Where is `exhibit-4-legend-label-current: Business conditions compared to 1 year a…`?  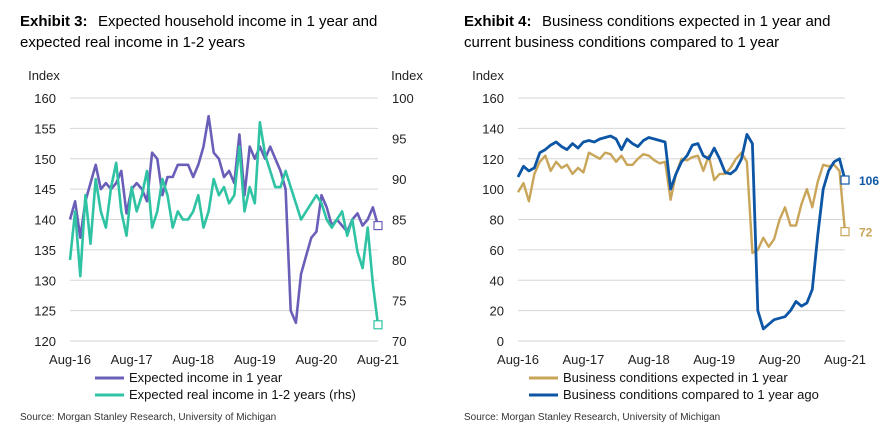
exhibit-4-legend-label-current: Business conditions compared to 1 year a… is located at coordinates (691, 394).